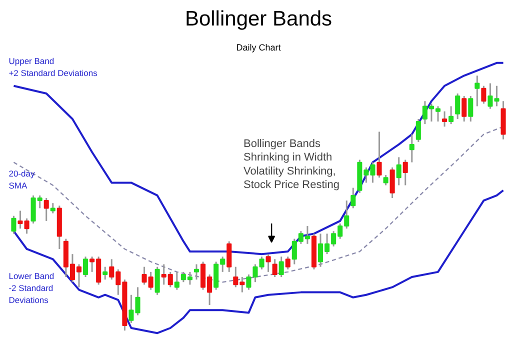  What do you see at coordinates (291, 165) in the screenshot?
I see `annotation: Bollinger Bands Shrinking in Width Volatility Shrinking, Stock Price Resting` at bounding box center [291, 165].